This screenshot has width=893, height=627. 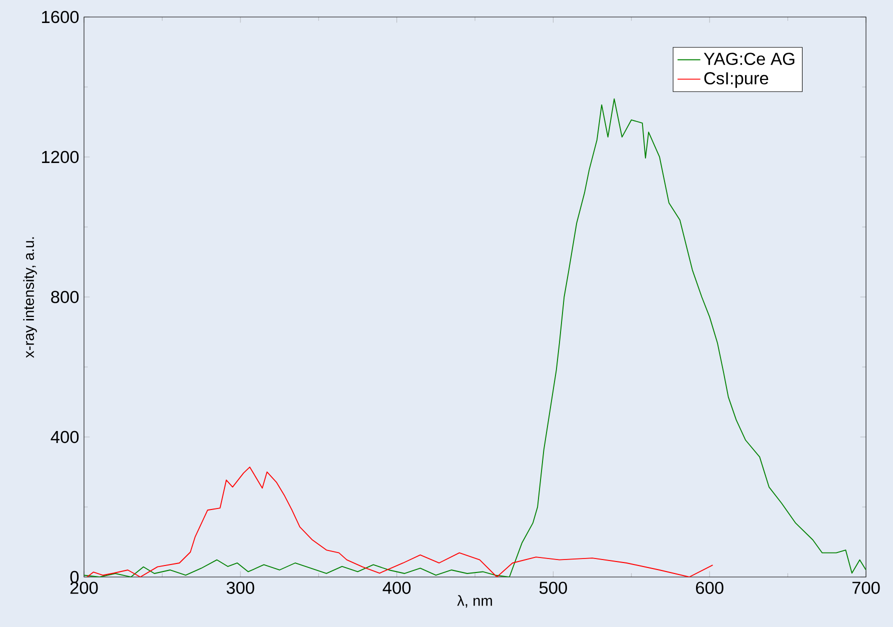 I want to click on x-tick-label: 600, so click(x=710, y=588).